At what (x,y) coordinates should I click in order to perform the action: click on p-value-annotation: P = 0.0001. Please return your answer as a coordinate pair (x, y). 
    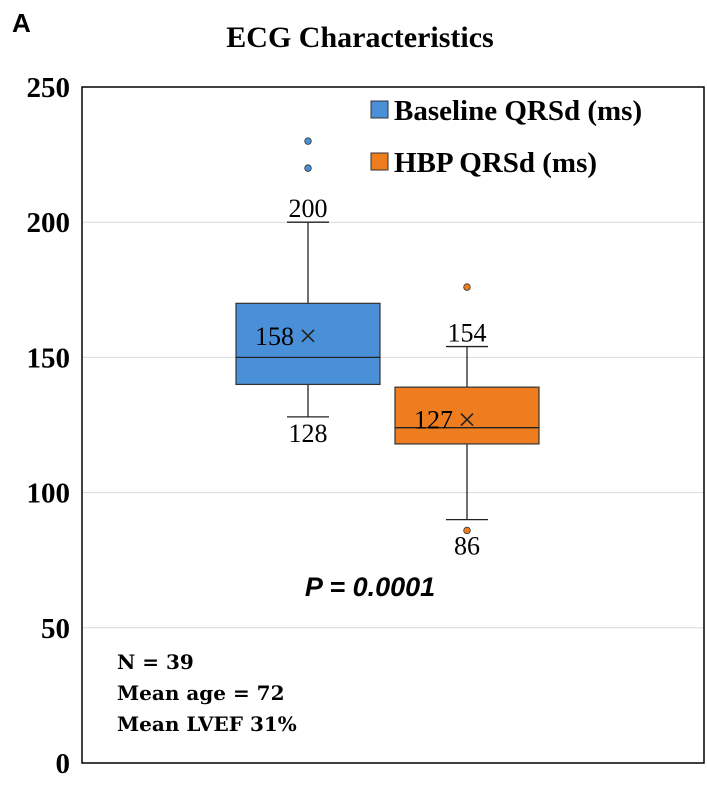
    Looking at the image, I should click on (370, 587).